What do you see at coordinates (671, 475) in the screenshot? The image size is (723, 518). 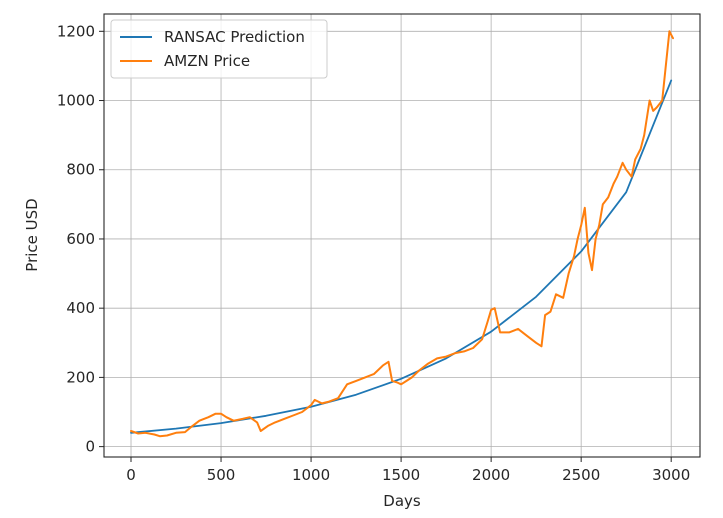 I see `x-tick-label: 3000` at bounding box center [671, 475].